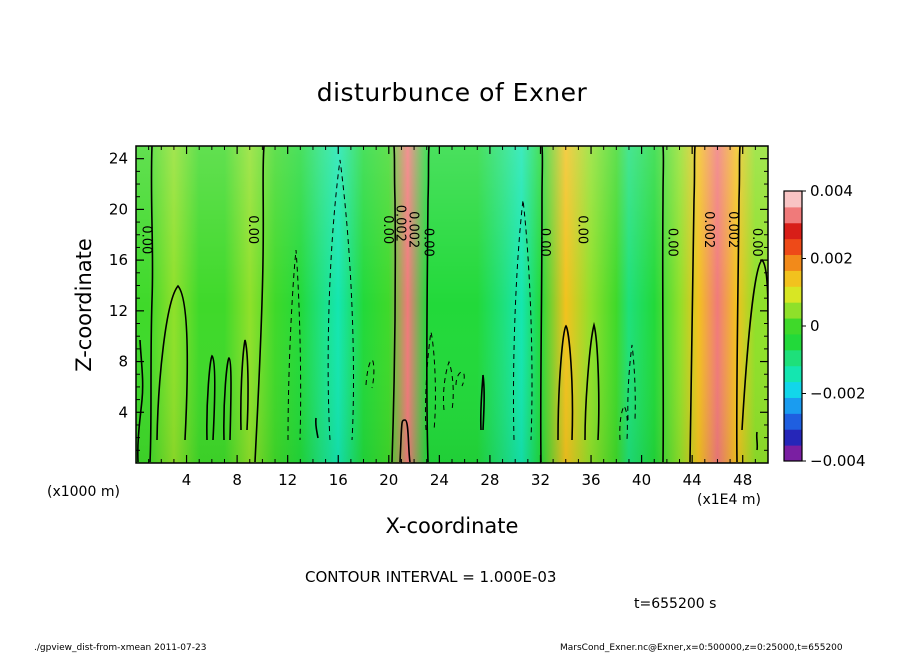 The height and width of the screenshot is (654, 904). Describe the element at coordinates (540, 480) in the screenshot. I see `x-tick-label: 32` at that location.